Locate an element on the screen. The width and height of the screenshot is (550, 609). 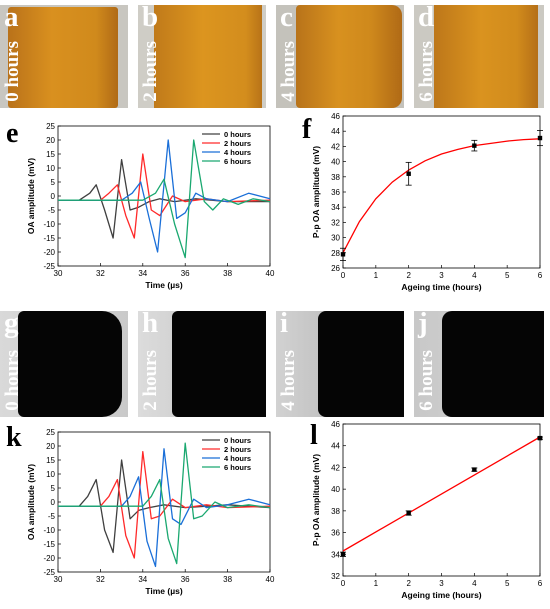
panel-letter: j is located at coordinates (423, 325).